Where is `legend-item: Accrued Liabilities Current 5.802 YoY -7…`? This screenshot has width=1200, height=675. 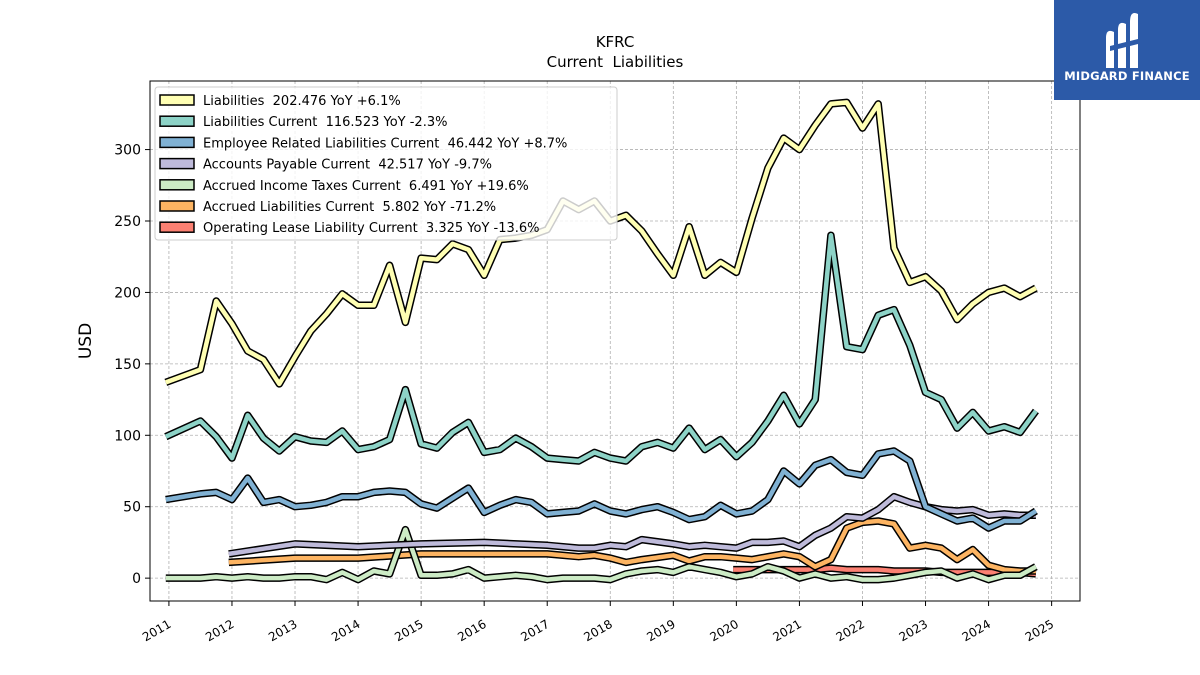 legend-item: Accrued Liabilities Current 5.802 YoY -7… is located at coordinates (327, 207).